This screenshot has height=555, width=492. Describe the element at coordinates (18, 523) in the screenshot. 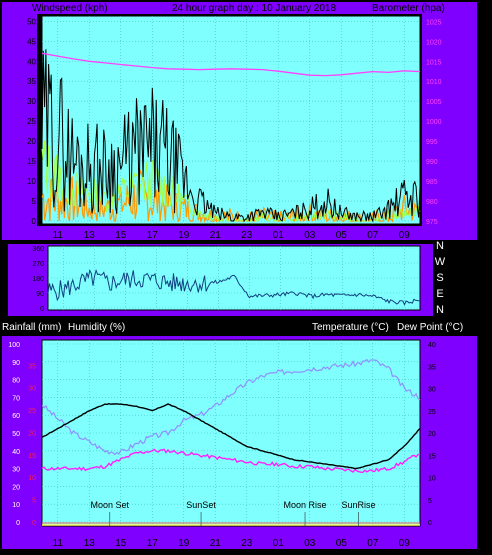

I see `humidity-tick: 0` at that location.